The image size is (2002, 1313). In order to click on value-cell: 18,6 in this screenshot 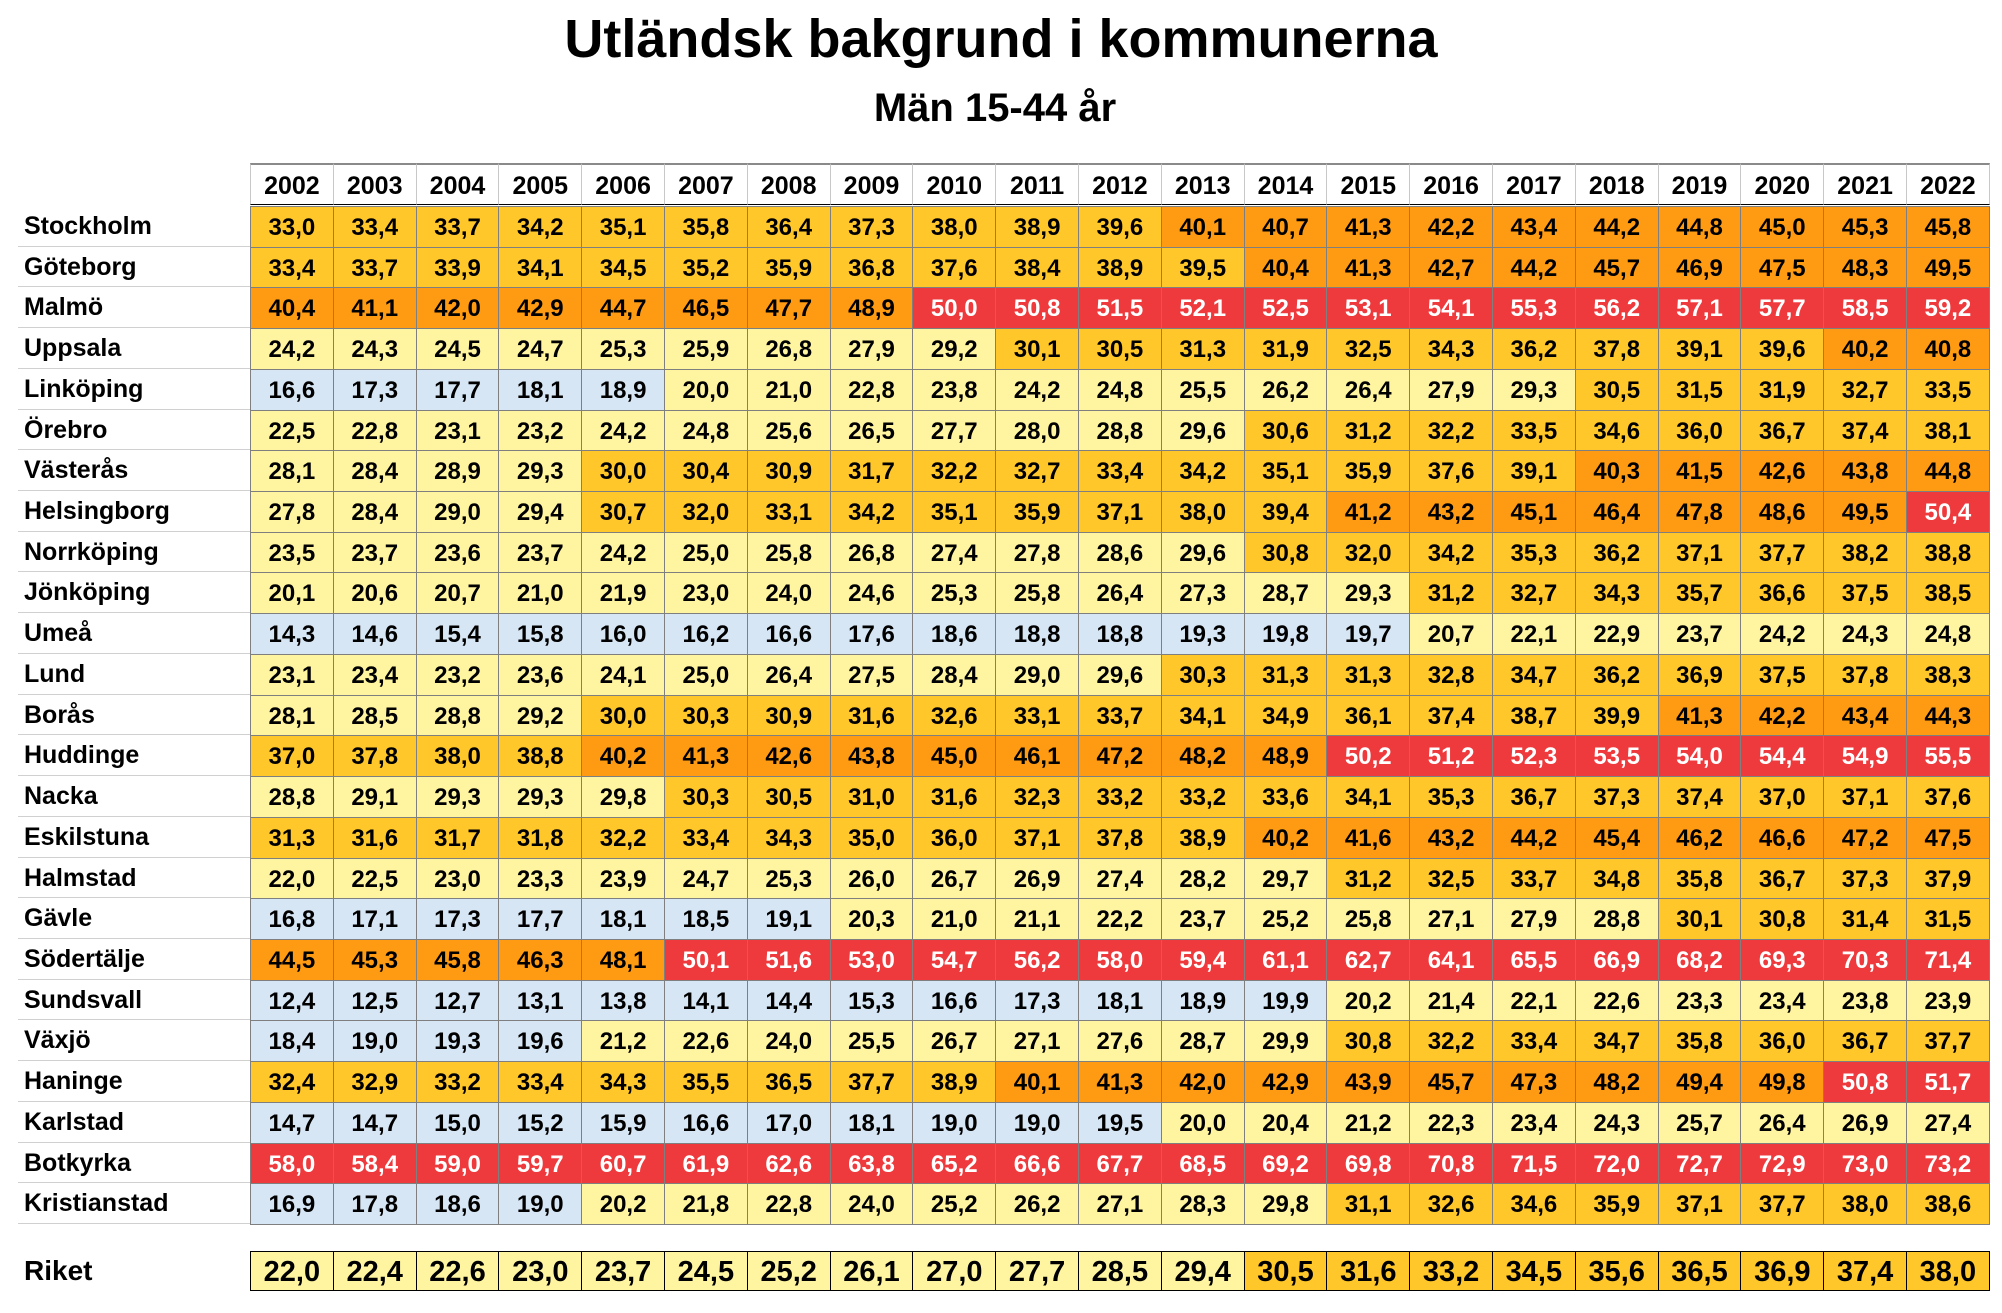, I will do `click(954, 634)`.